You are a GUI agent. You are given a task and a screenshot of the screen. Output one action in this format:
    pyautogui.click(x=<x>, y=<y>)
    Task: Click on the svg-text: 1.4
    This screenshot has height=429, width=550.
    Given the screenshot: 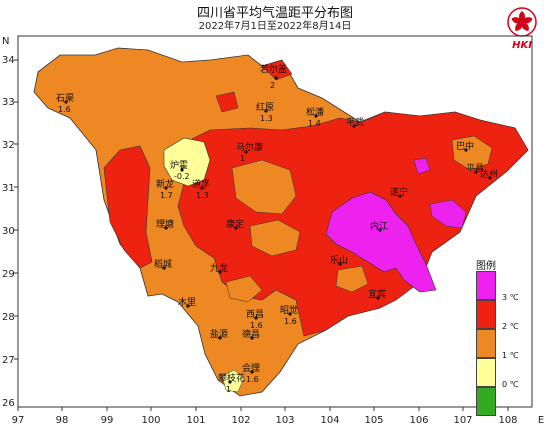 What is the action you would take?
    pyautogui.click(x=314, y=123)
    